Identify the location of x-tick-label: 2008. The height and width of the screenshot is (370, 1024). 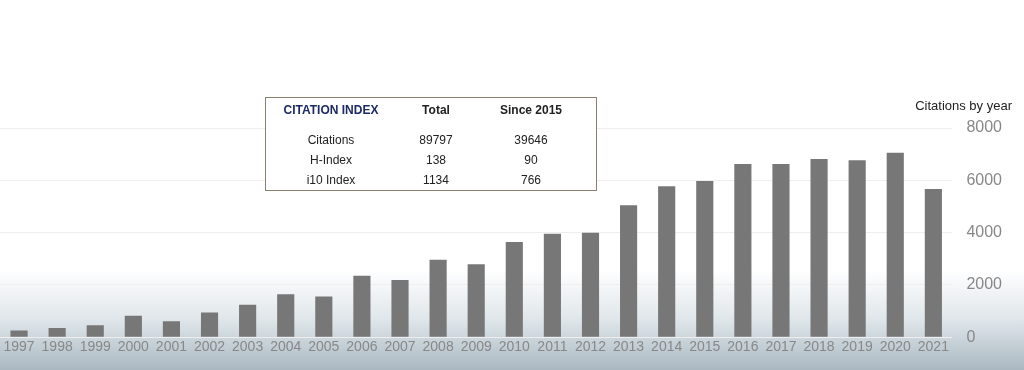
(438, 346).